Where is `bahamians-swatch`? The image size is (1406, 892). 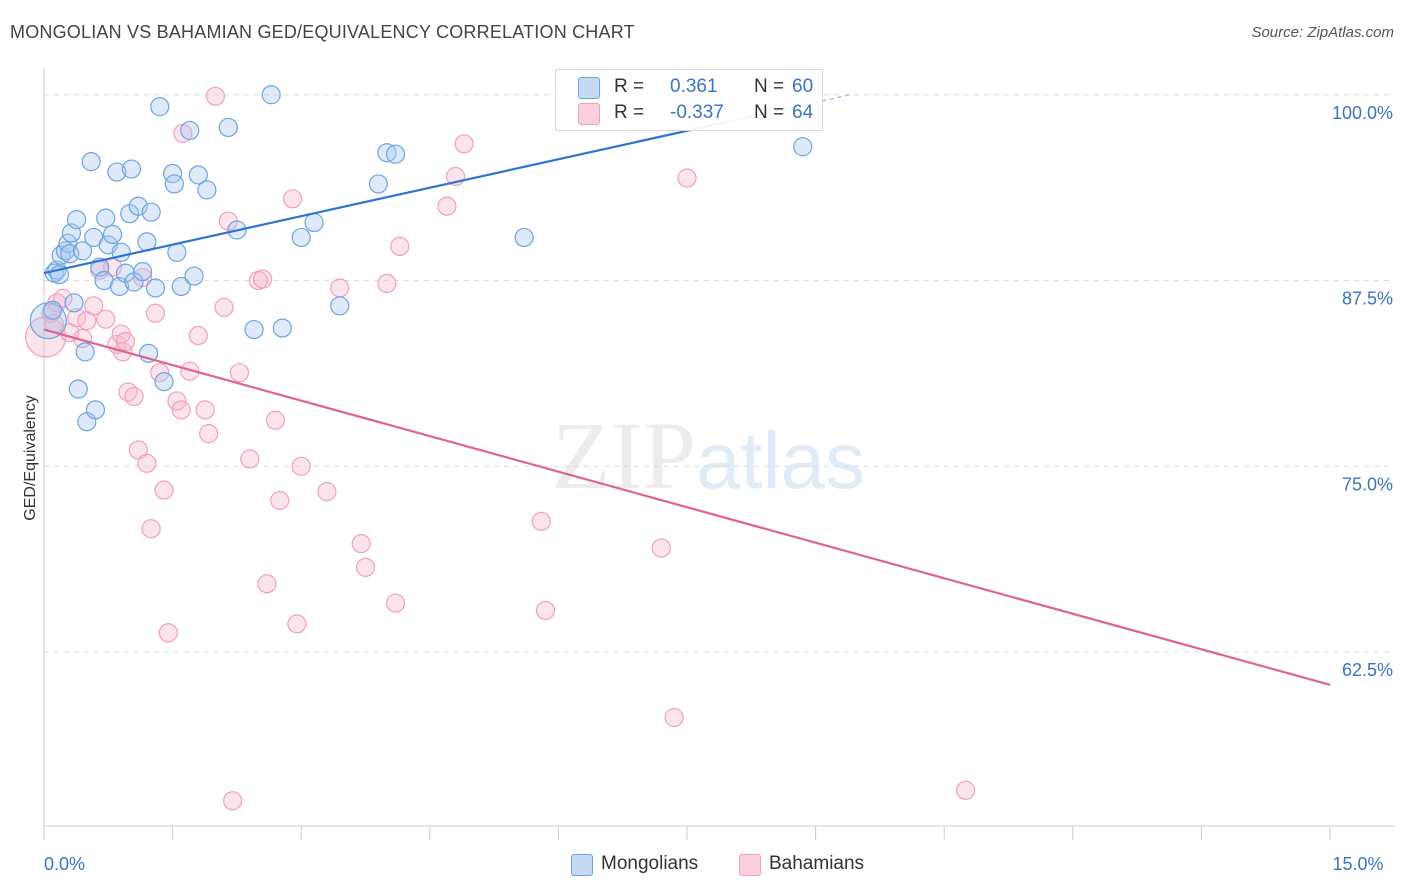
bahamians-swatch is located at coordinates (589, 114).